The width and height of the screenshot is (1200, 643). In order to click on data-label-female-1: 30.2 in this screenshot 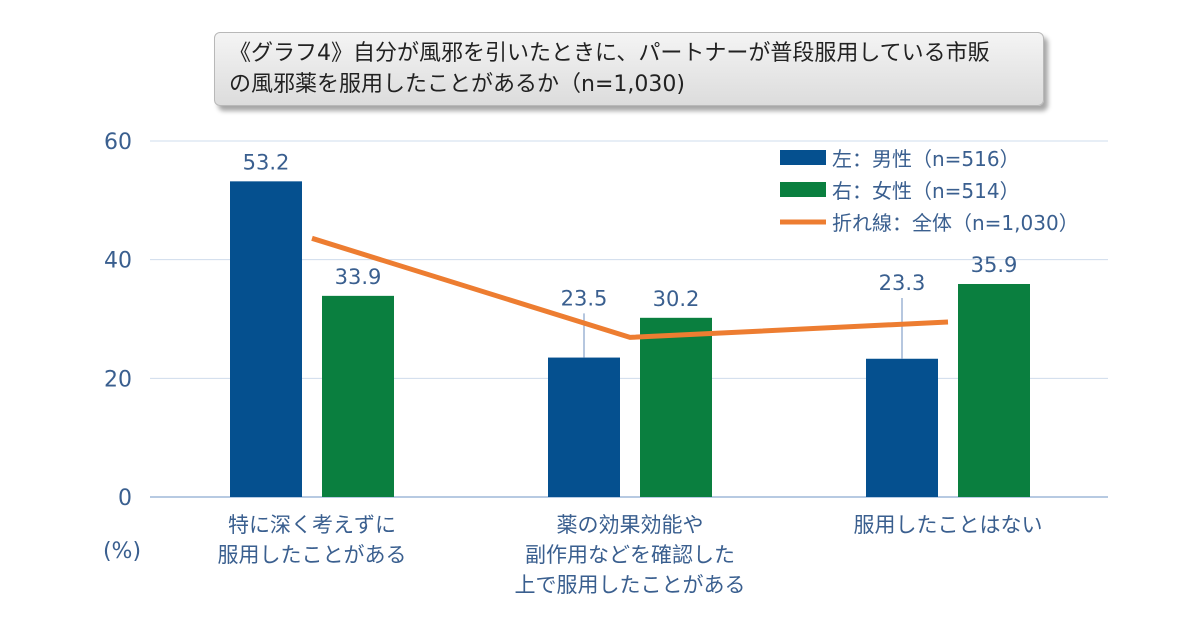, I will do `click(676, 299)`.